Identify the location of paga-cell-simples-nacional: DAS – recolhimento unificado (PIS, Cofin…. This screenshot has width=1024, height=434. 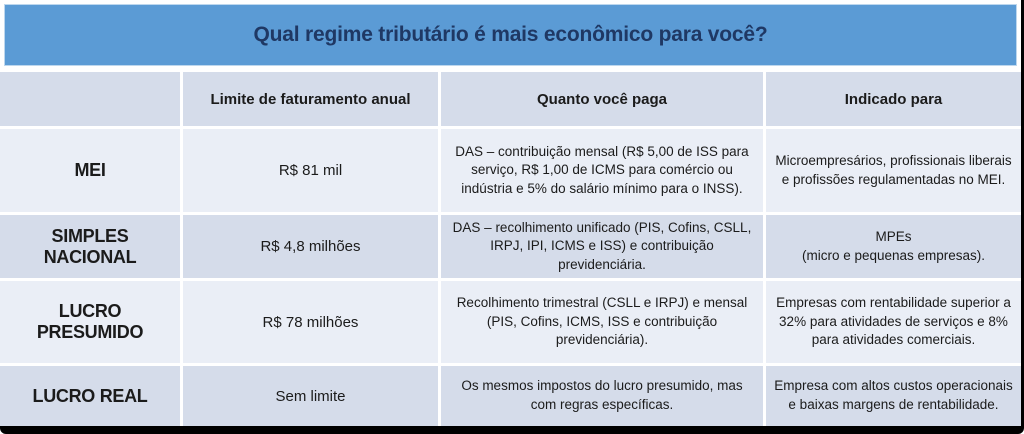
(602, 246).